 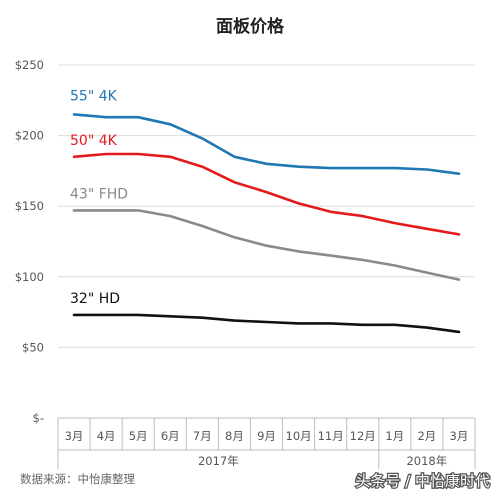 I want to click on x-tick-label: 7月, so click(x=202, y=436).